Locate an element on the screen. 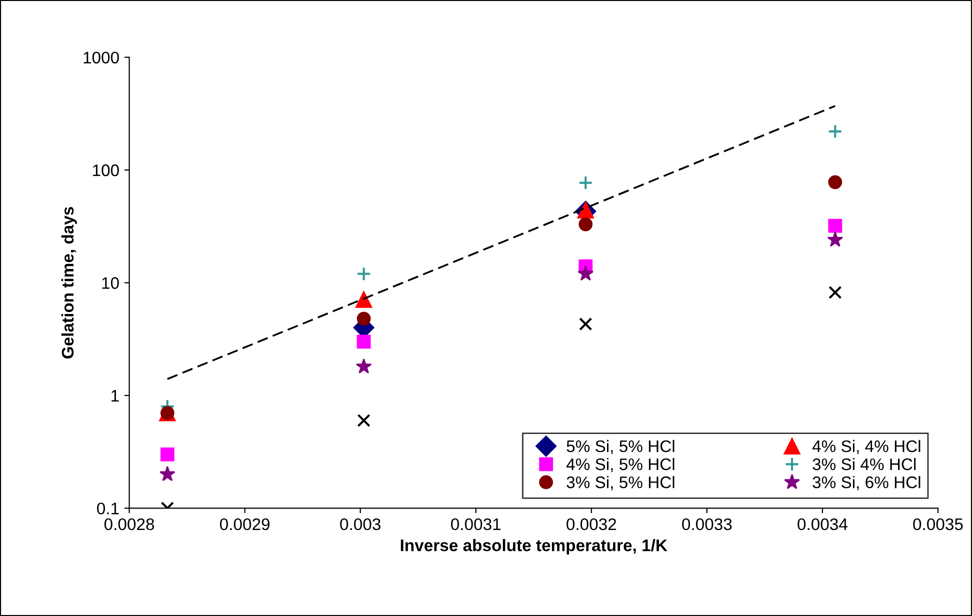  x-axis-title: Inverse absolute temperature, 1/K is located at coordinates (534, 547).